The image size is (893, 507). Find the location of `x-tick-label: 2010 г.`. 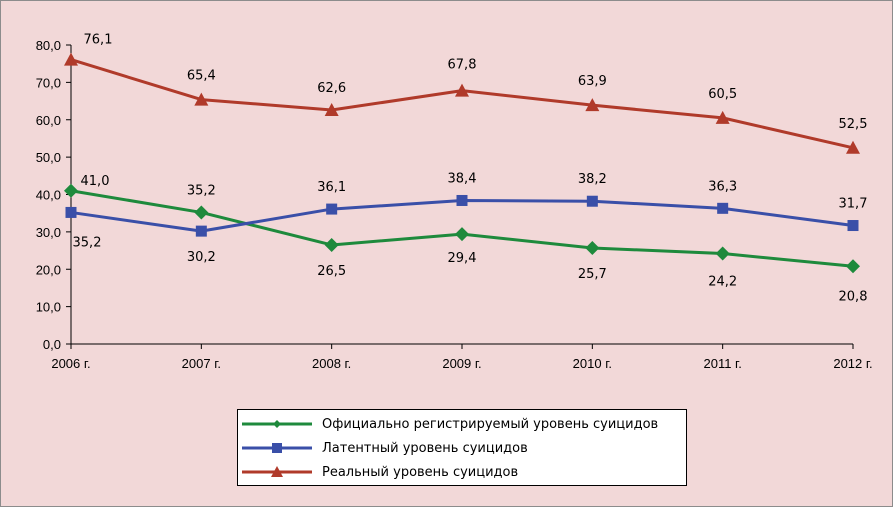

x-tick-label: 2010 г. is located at coordinates (592, 363).